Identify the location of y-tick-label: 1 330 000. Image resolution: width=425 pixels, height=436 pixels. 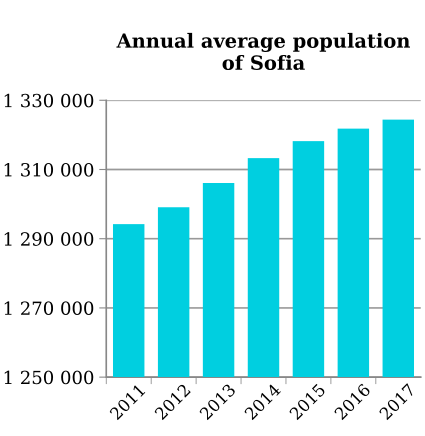
(49, 101).